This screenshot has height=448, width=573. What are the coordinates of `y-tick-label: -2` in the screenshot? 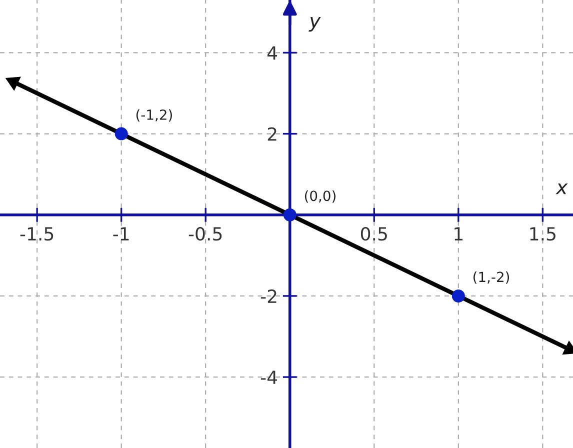 It's located at (268, 296).